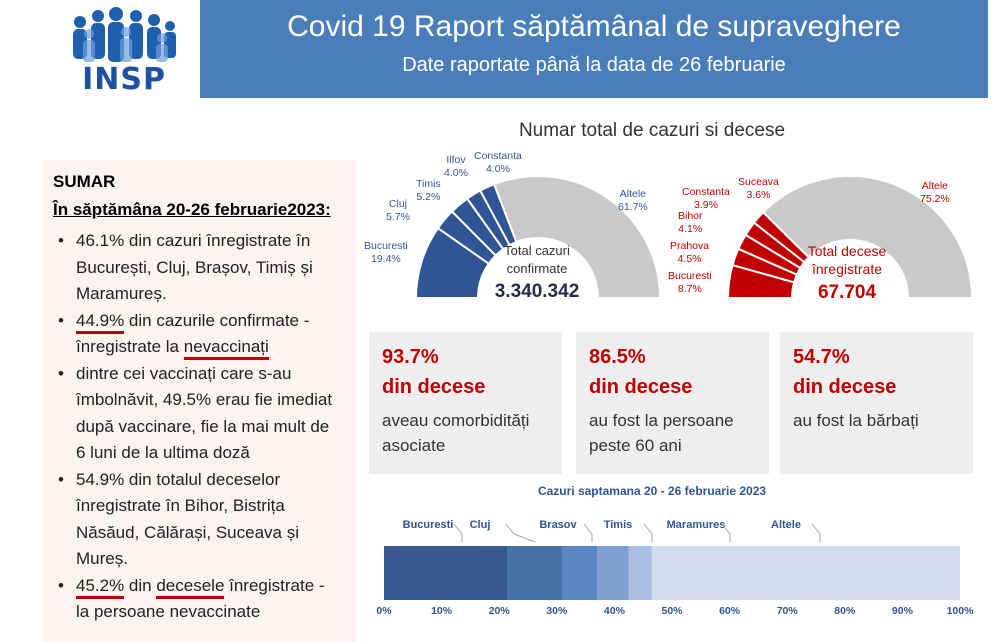 This screenshot has width=1006, height=642. What do you see at coordinates (758, 188) in the screenshot?
I see `gauge-label-suceava: Suceava 3.6%` at bounding box center [758, 188].